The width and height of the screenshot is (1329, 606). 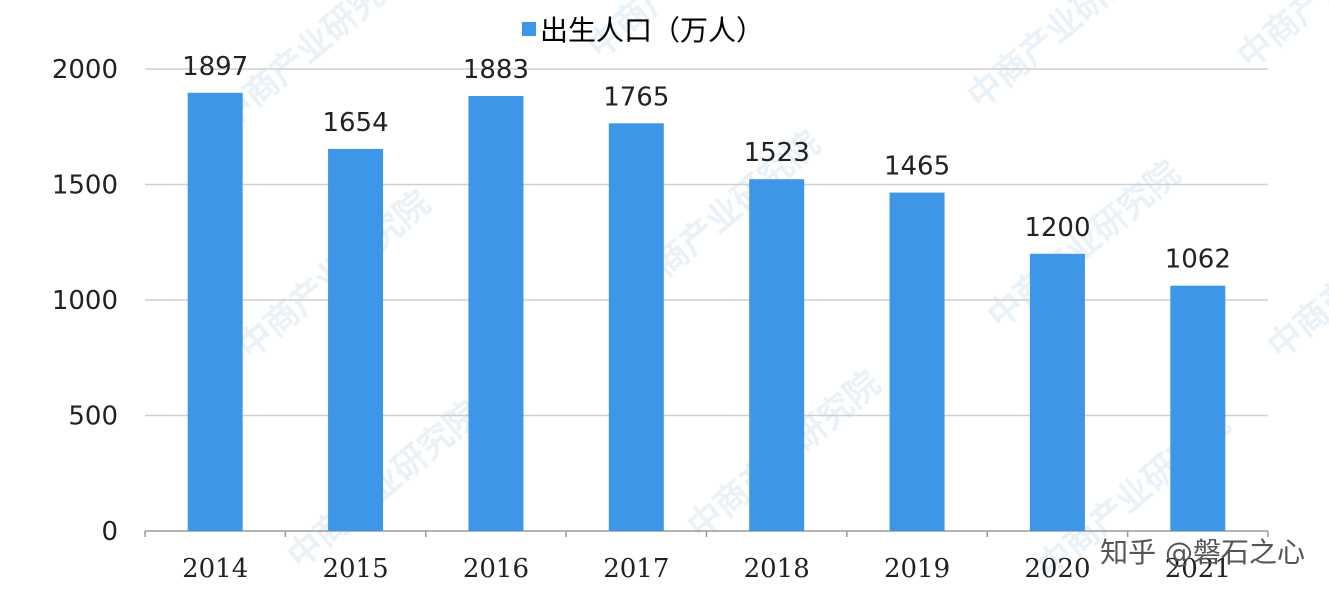 What do you see at coordinates (215, 67) in the screenshot?
I see `data-label: 1897` at bounding box center [215, 67].